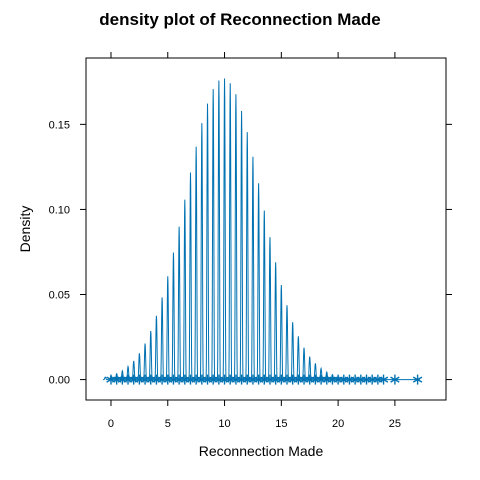 This screenshot has width=480, height=480. I want to click on x-tick-label: 15, so click(281, 424).